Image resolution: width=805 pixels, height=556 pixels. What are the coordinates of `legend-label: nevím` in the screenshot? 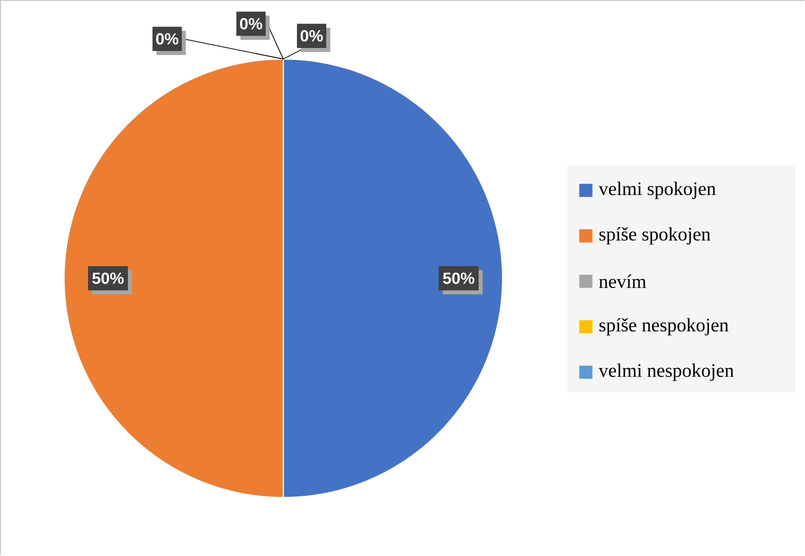 It's located at (622, 281).